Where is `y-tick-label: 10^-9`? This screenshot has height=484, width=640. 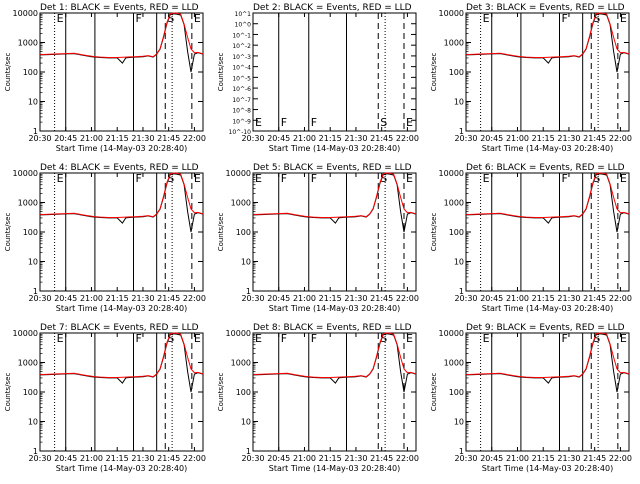 y-tick-label: 10^-9 is located at coordinates (241, 121).